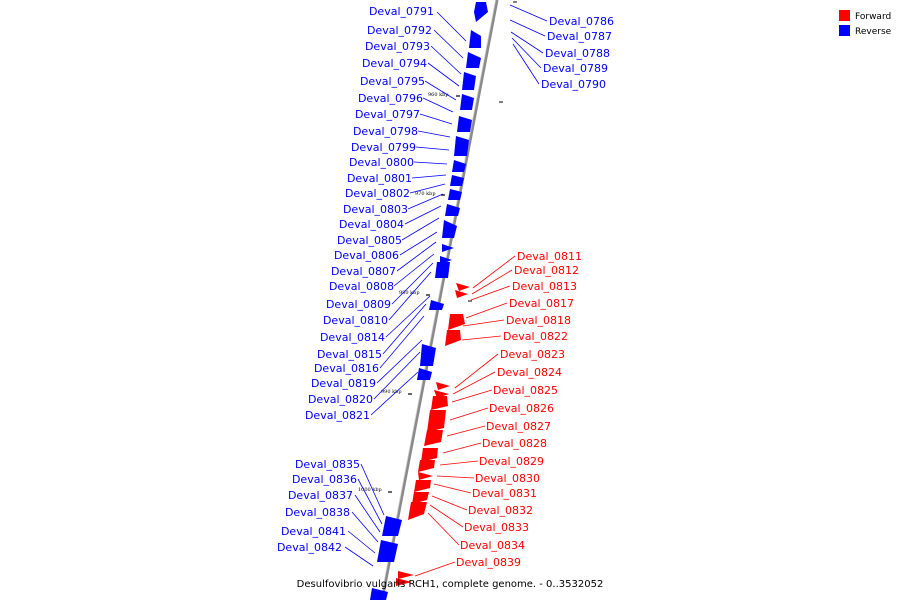 The image size is (900, 600). What do you see at coordinates (579, 36) in the screenshot?
I see `gene-label-reverse: Deval_0787` at bounding box center [579, 36].